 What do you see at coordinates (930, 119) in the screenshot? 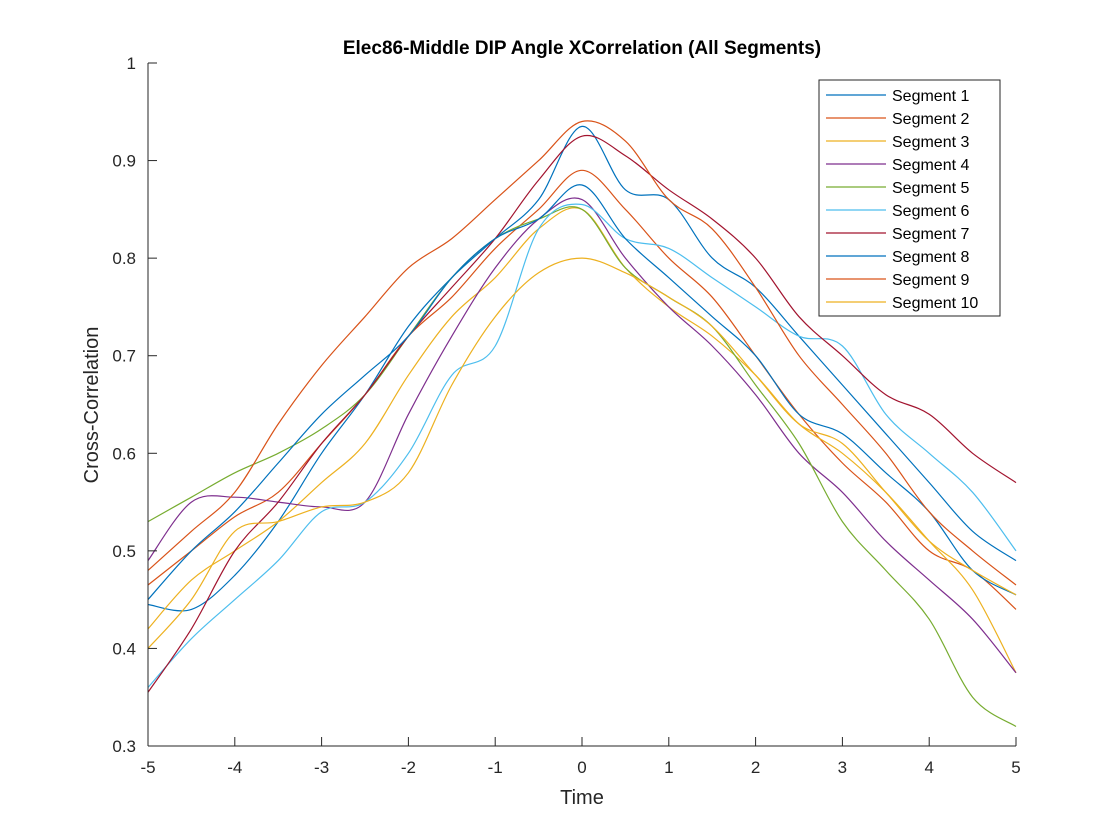
I see `legend-label-2: Segment 2` at bounding box center [930, 119].